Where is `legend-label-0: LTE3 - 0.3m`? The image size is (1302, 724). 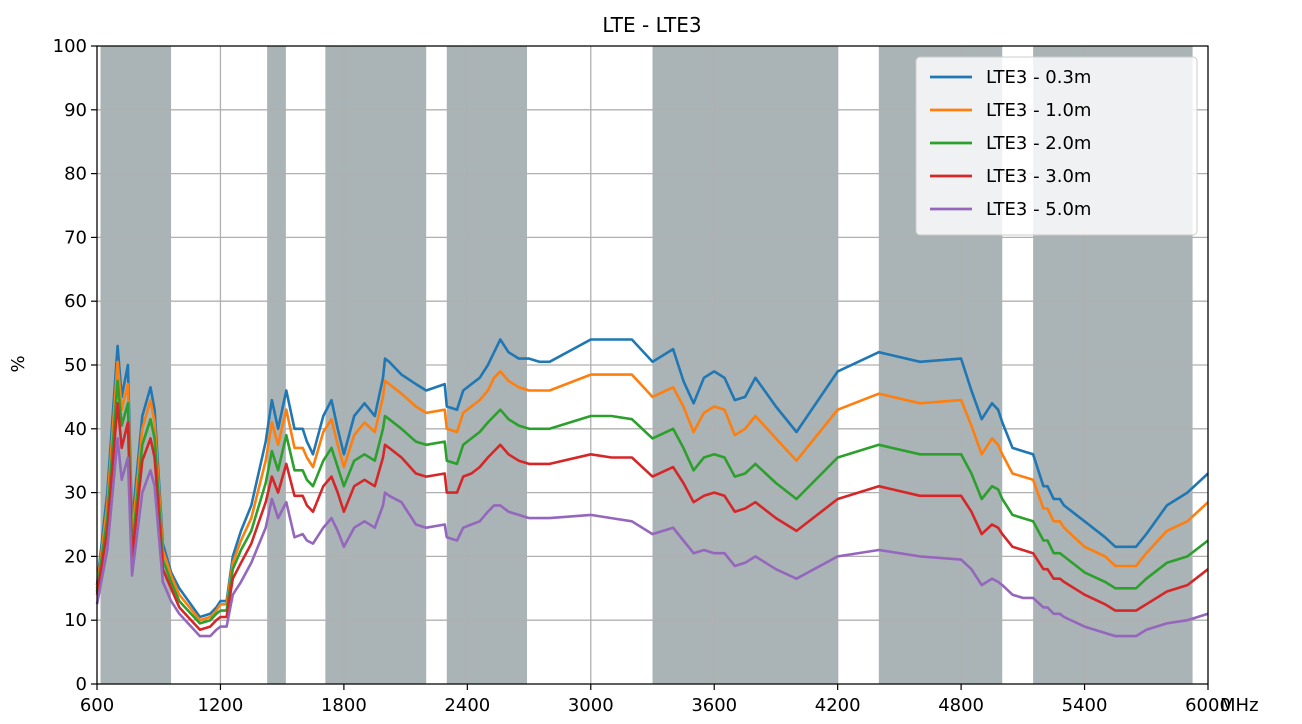
legend-label-0: LTE3 - 0.3m is located at coordinates (1038, 77).